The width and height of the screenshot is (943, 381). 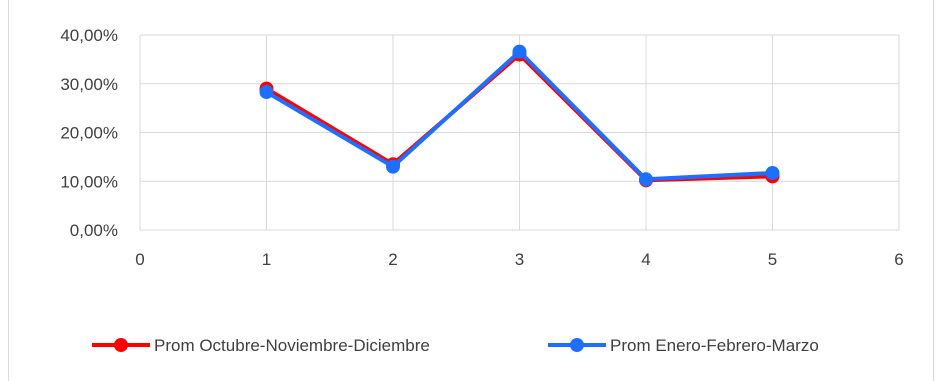 What do you see at coordinates (89, 181) in the screenshot?
I see `y-tick-label: 10,00%` at bounding box center [89, 181].